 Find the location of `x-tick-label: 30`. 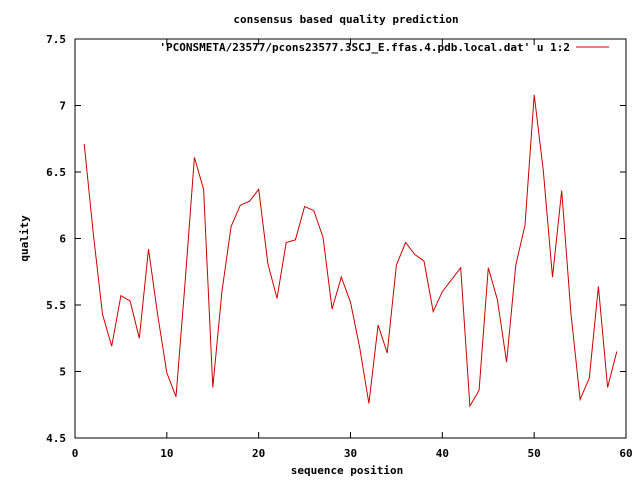

x-tick-label: 30 is located at coordinates (350, 453).